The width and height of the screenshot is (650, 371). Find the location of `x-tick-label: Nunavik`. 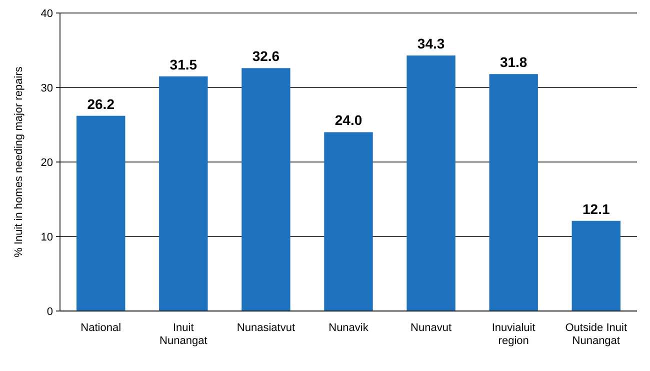

x-tick-label: Nunavik is located at coordinates (348, 328).